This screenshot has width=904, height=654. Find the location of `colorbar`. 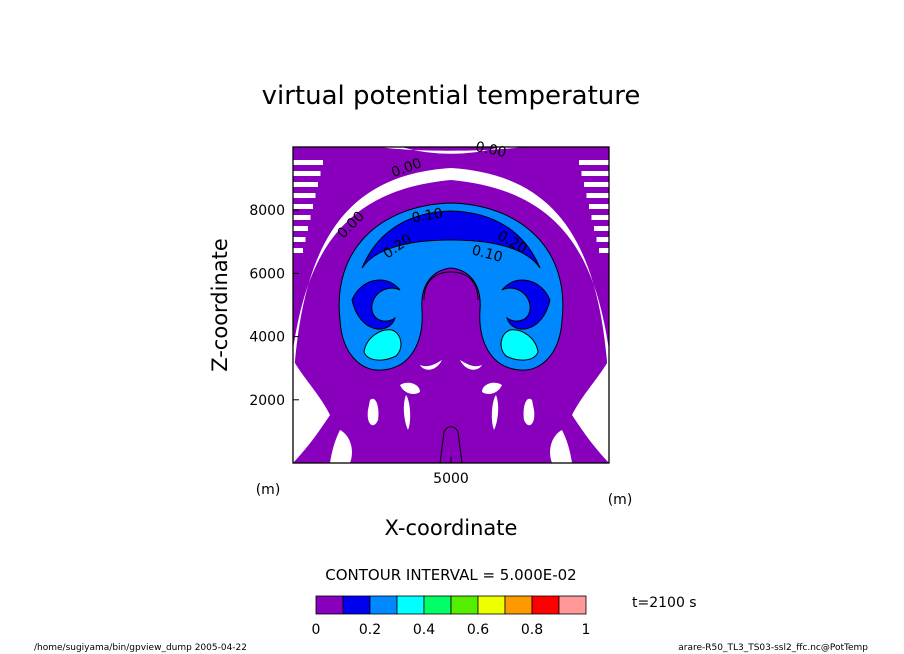

colorbar is located at coordinates (451, 605).